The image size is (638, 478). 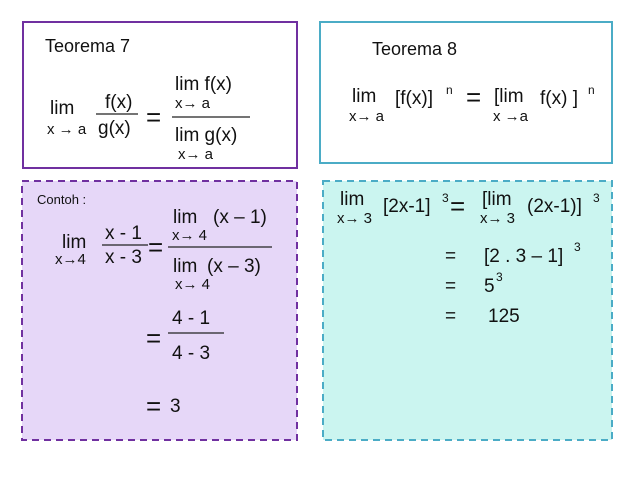 What do you see at coordinates (497, 218) in the screenshot?
I see `rhs-lim-sub: x→ 3` at bounding box center [497, 218].